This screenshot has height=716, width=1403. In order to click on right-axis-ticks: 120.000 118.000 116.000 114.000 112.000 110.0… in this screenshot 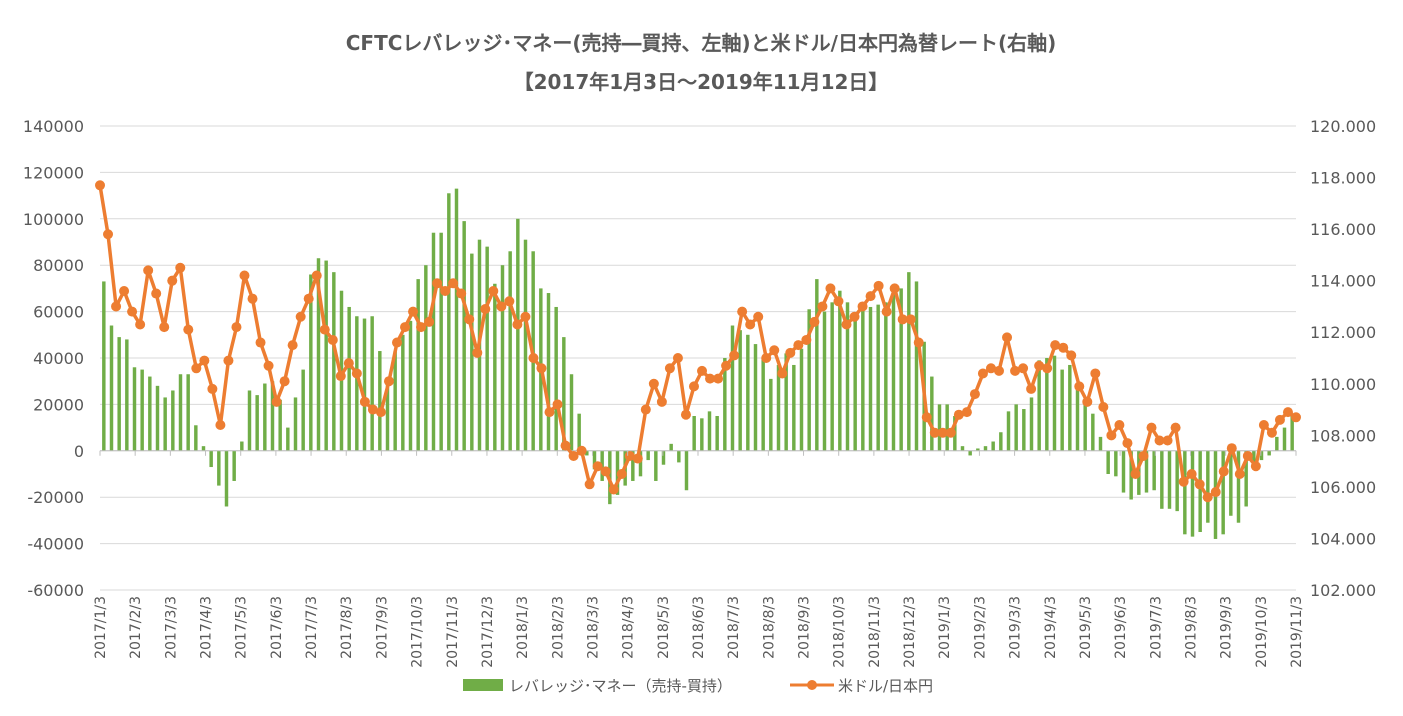, I will do `click(1343, 358)`.